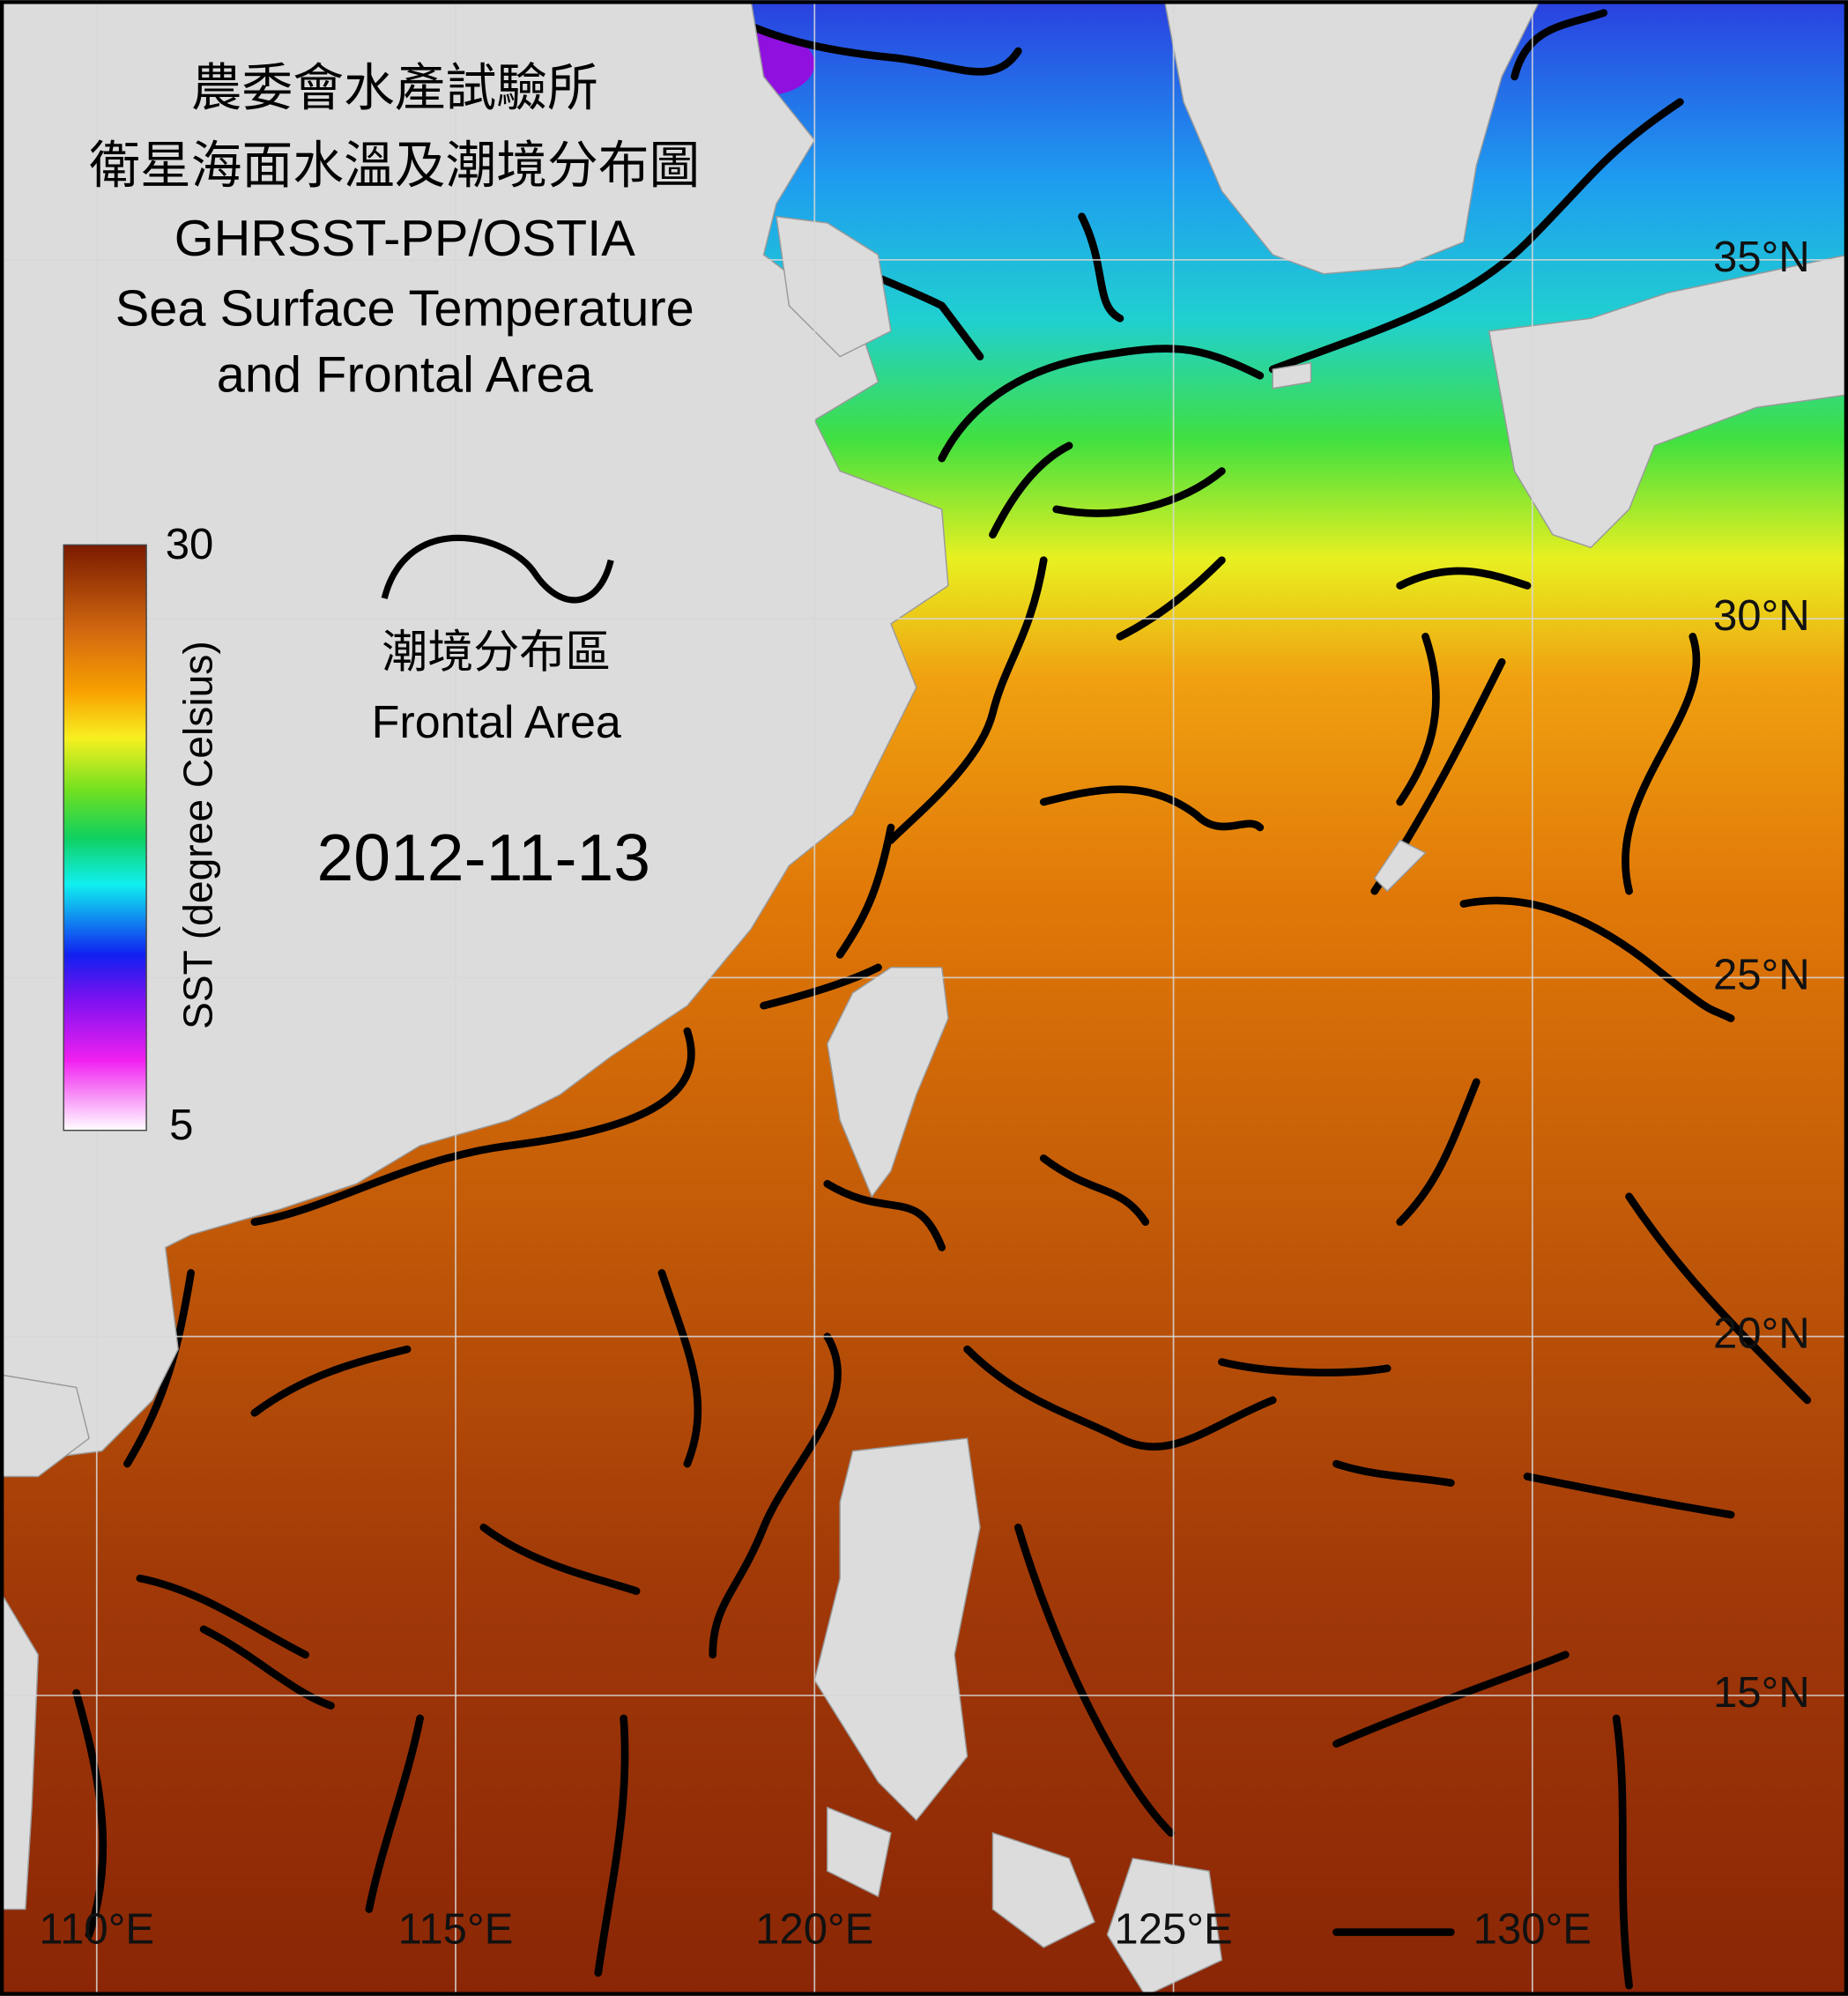  I want to click on samar, so click(1164, 1926).